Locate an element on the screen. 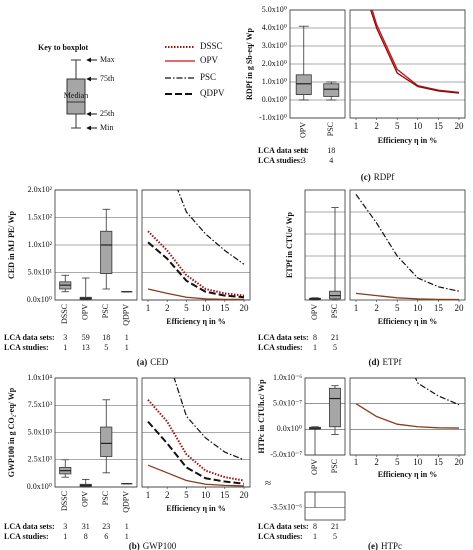 This screenshot has height=550, width=473. y-tick-label: 4.0x10⁰ is located at coordinates (274, 27).